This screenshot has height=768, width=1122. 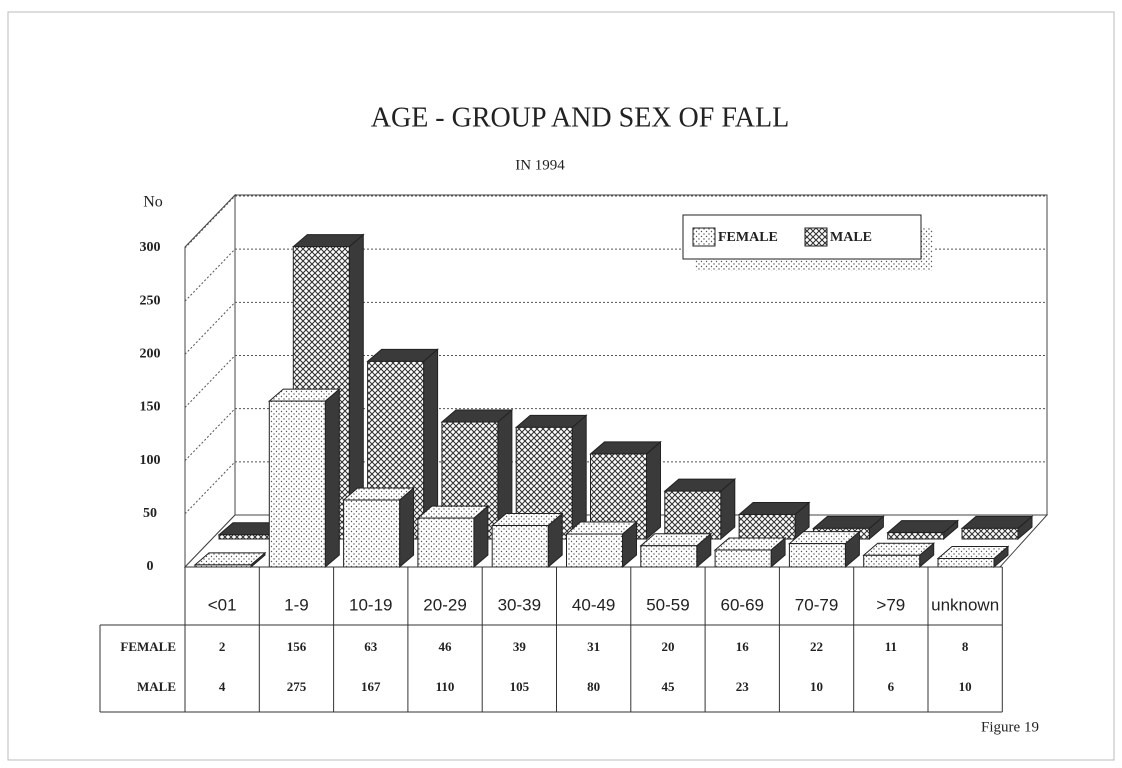 I want to click on table-value: 39, so click(x=520, y=646).